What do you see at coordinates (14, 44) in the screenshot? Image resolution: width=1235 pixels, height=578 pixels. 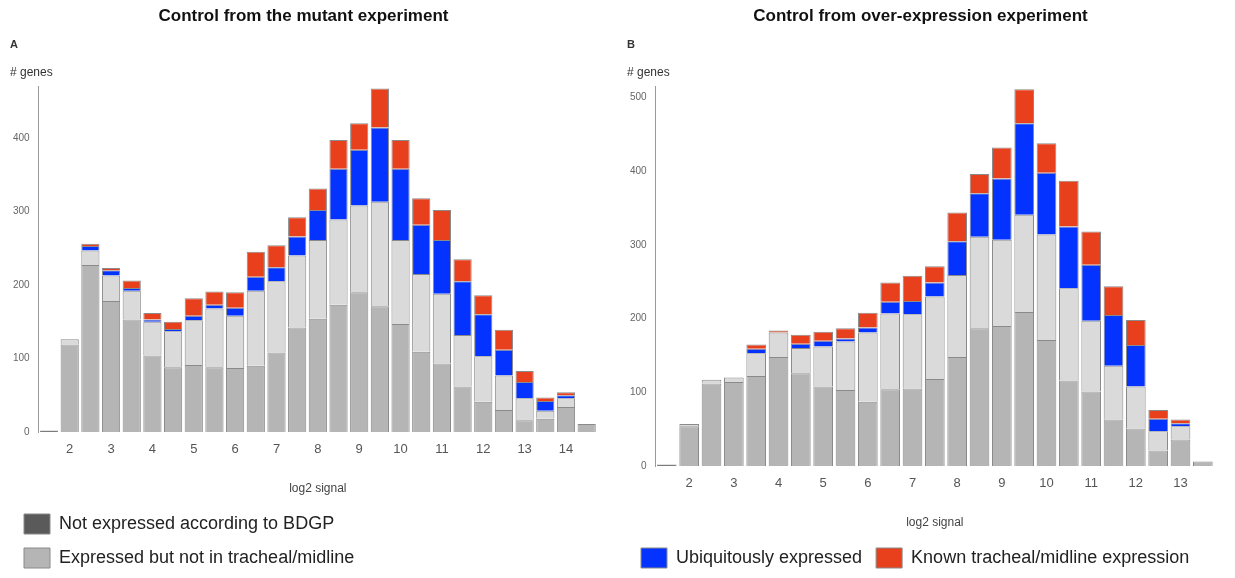 I see `text: A` at bounding box center [14, 44].